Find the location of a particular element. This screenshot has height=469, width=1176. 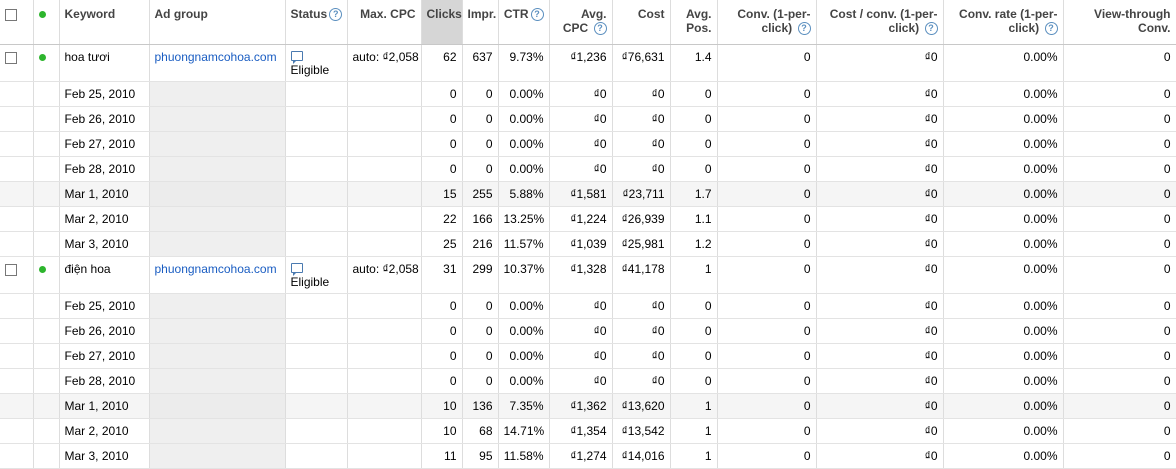

avg-cpc-column-header: Avg. CPC ? is located at coordinates (581, 22).